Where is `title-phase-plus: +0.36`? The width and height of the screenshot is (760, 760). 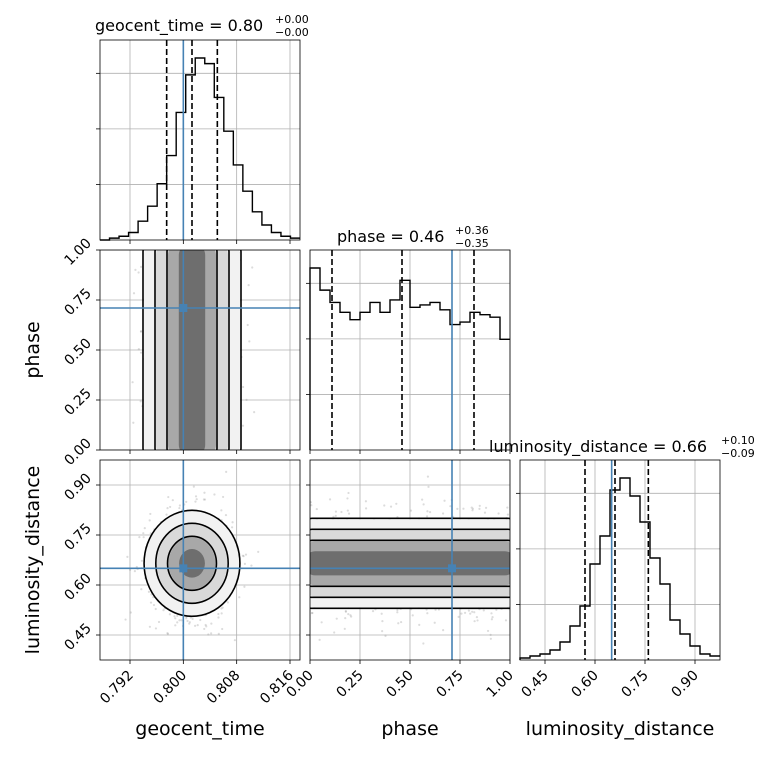
title-phase-plus: +0.36 is located at coordinates (472, 230).